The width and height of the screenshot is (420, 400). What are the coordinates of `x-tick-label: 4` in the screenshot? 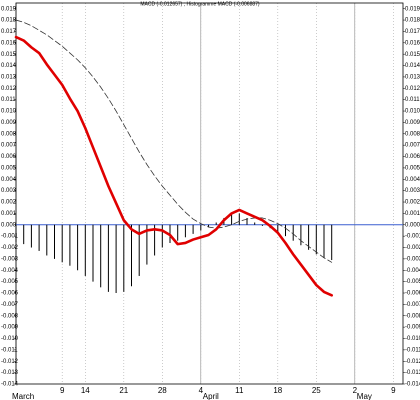 It's located at (201, 390).